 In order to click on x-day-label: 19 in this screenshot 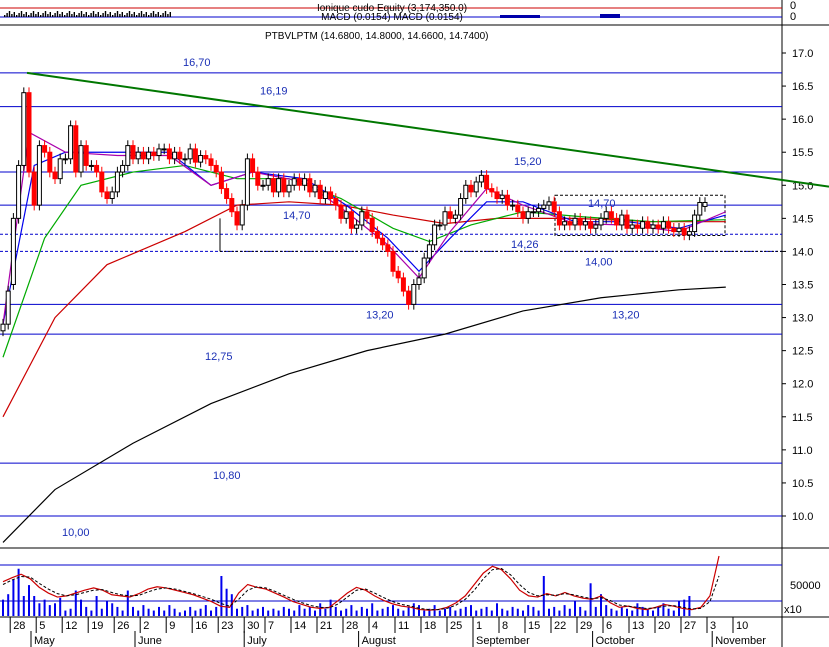, I will do `click(97, 626)`.